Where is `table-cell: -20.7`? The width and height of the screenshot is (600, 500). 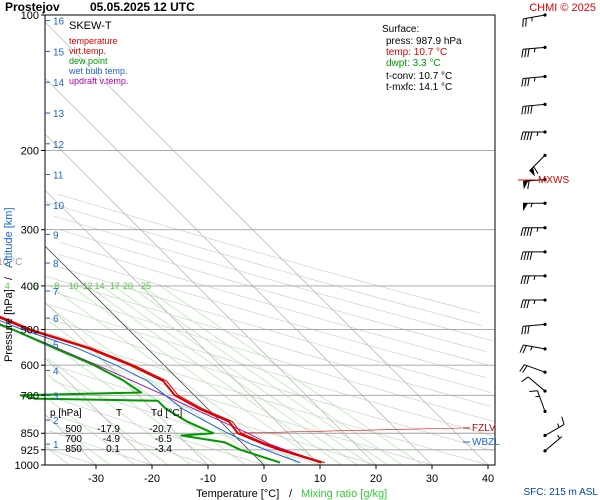 table-cell: -20.7 is located at coordinates (160, 429).